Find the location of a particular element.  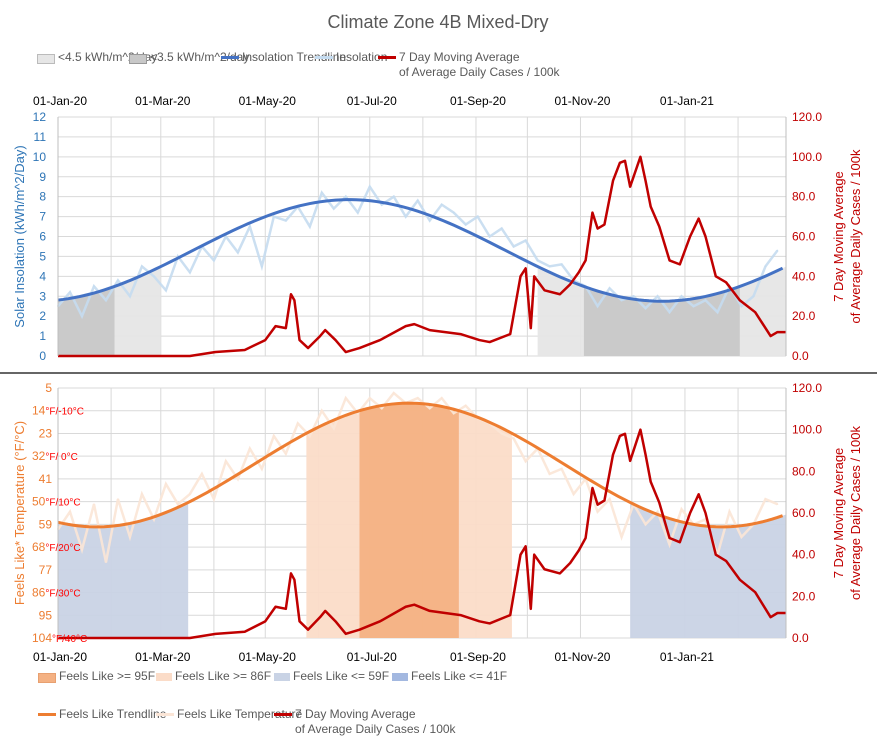

y-tick-celsius: °F/20°C is located at coordinates (62, 548).